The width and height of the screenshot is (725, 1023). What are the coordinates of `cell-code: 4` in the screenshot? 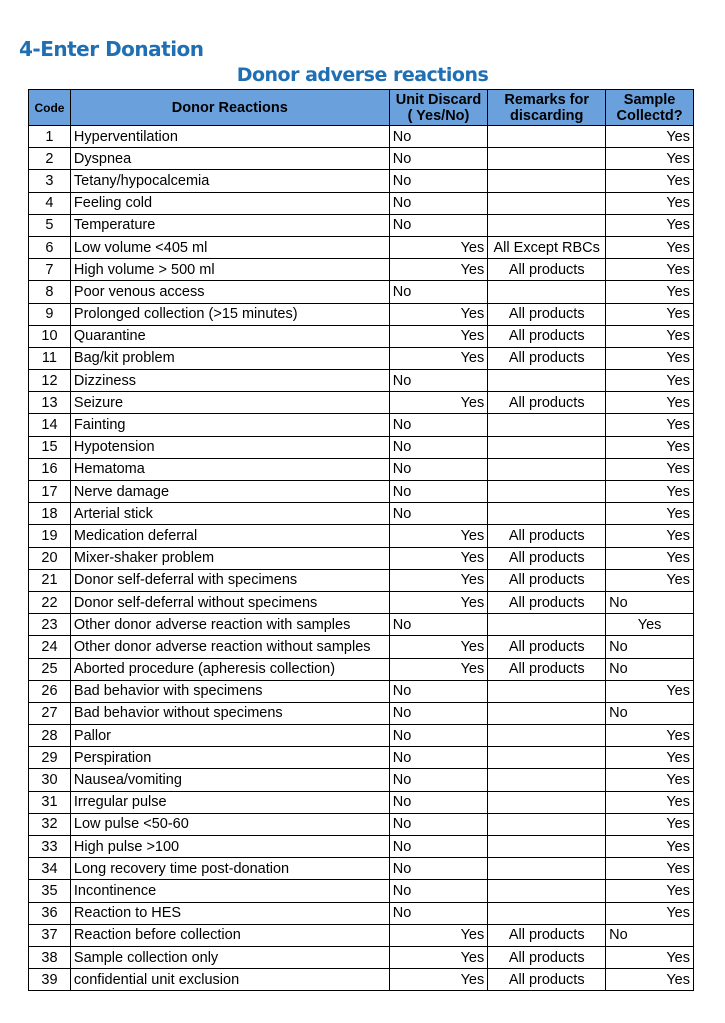 It's located at (49, 203).